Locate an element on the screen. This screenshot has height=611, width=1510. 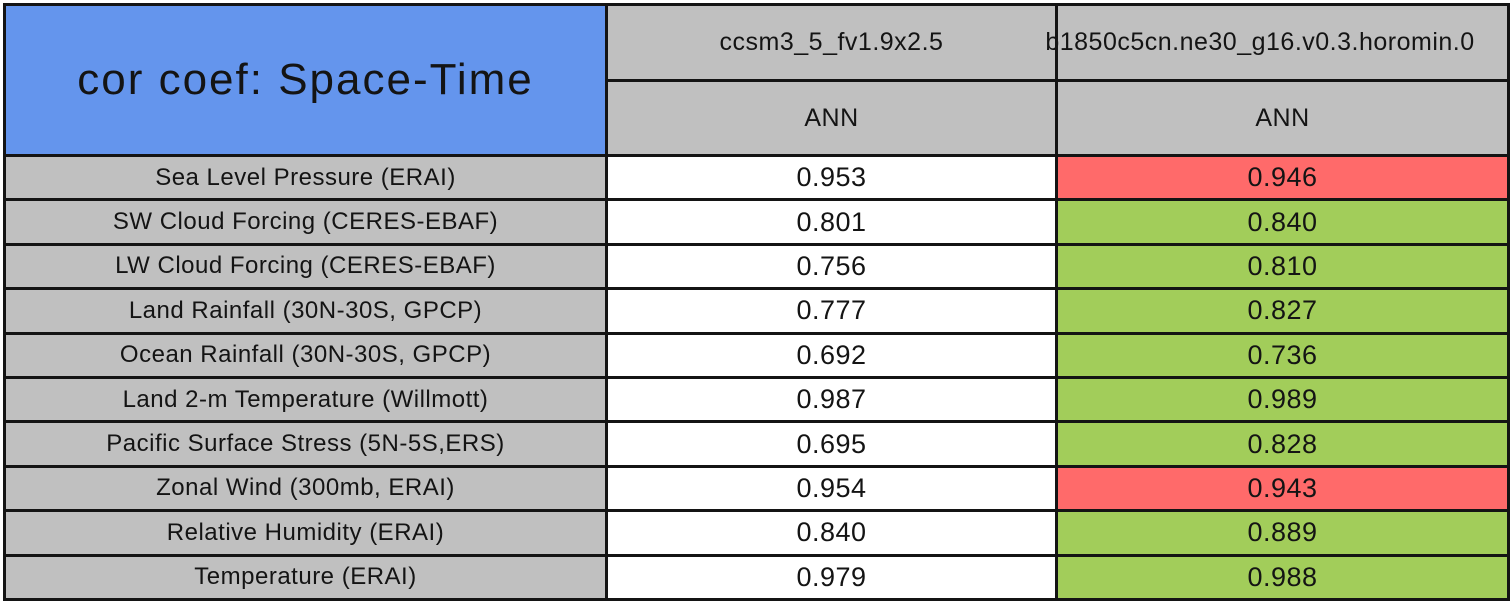
table-row: Temperature (ERAI) 0.979 0.988 is located at coordinates (756, 577).